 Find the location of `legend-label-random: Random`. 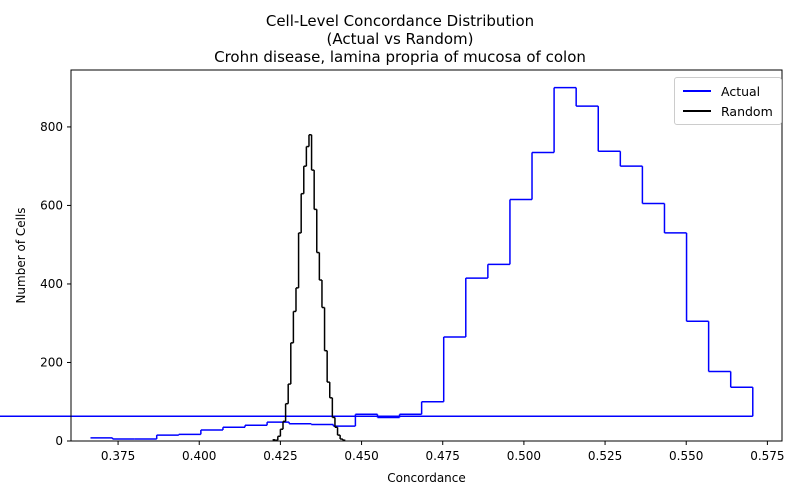

legend-label-random: Random is located at coordinates (747, 111).